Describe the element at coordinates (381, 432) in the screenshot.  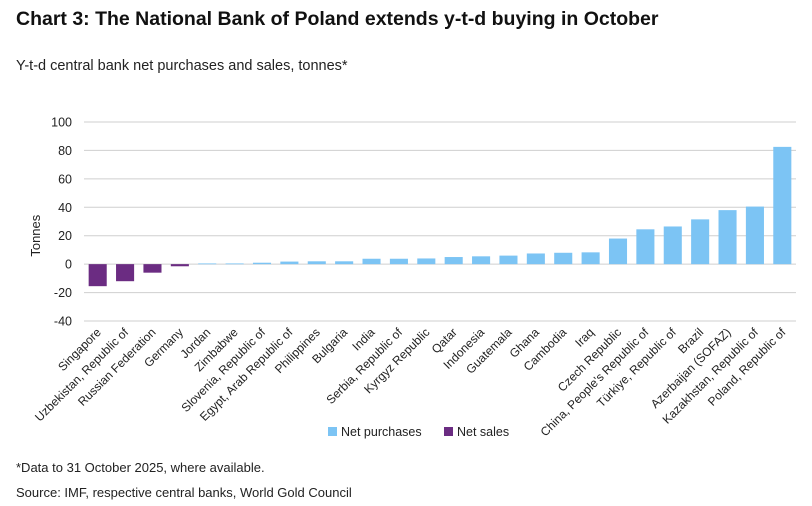
I see `legend-label: Net purchases` at that location.